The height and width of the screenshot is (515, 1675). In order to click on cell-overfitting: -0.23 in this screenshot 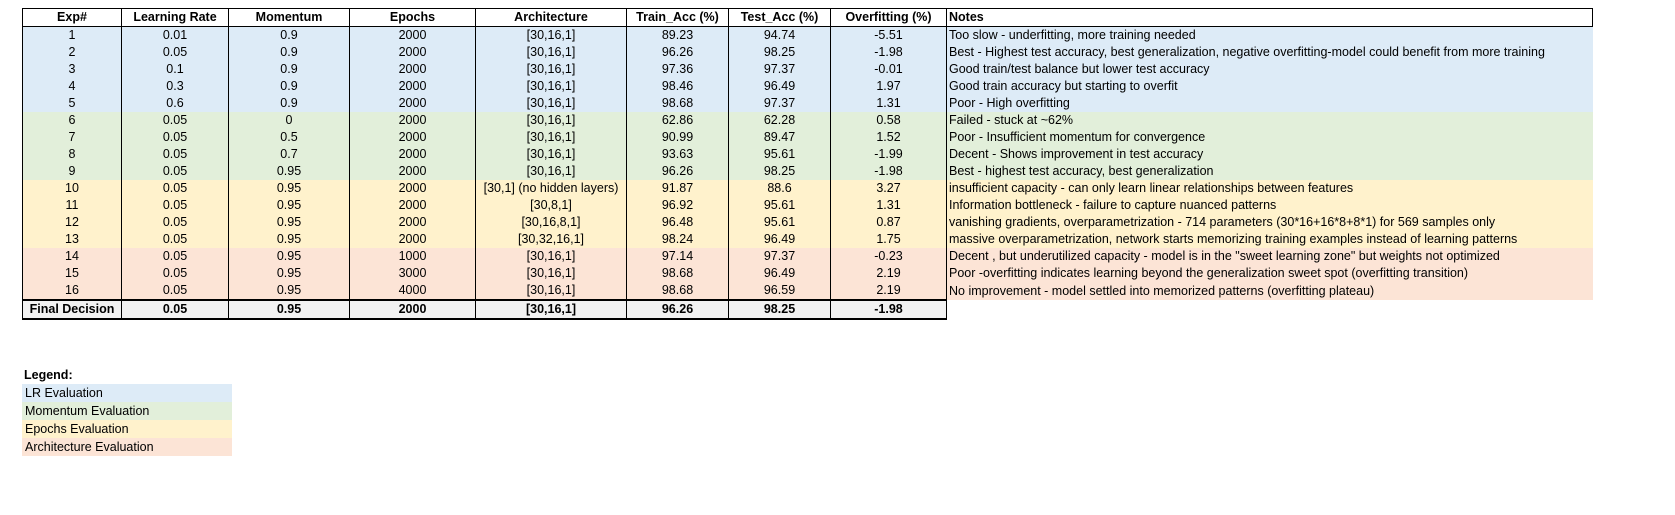, I will do `click(888, 256)`.